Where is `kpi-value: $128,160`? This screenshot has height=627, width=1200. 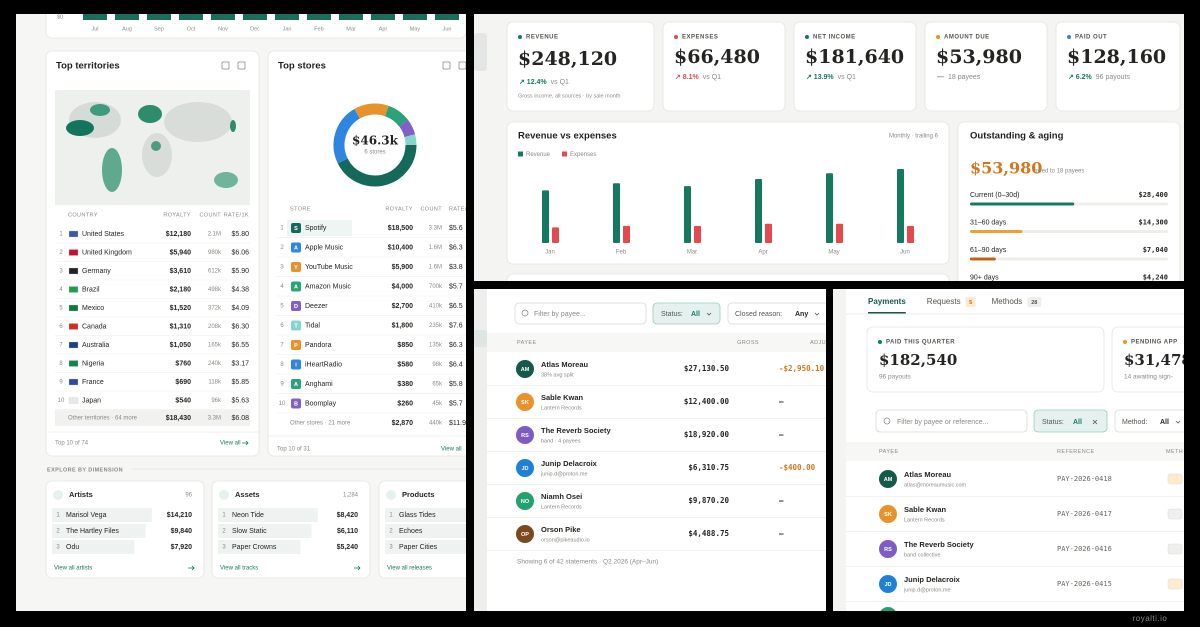 kpi-value: $128,160 is located at coordinates (1116, 57).